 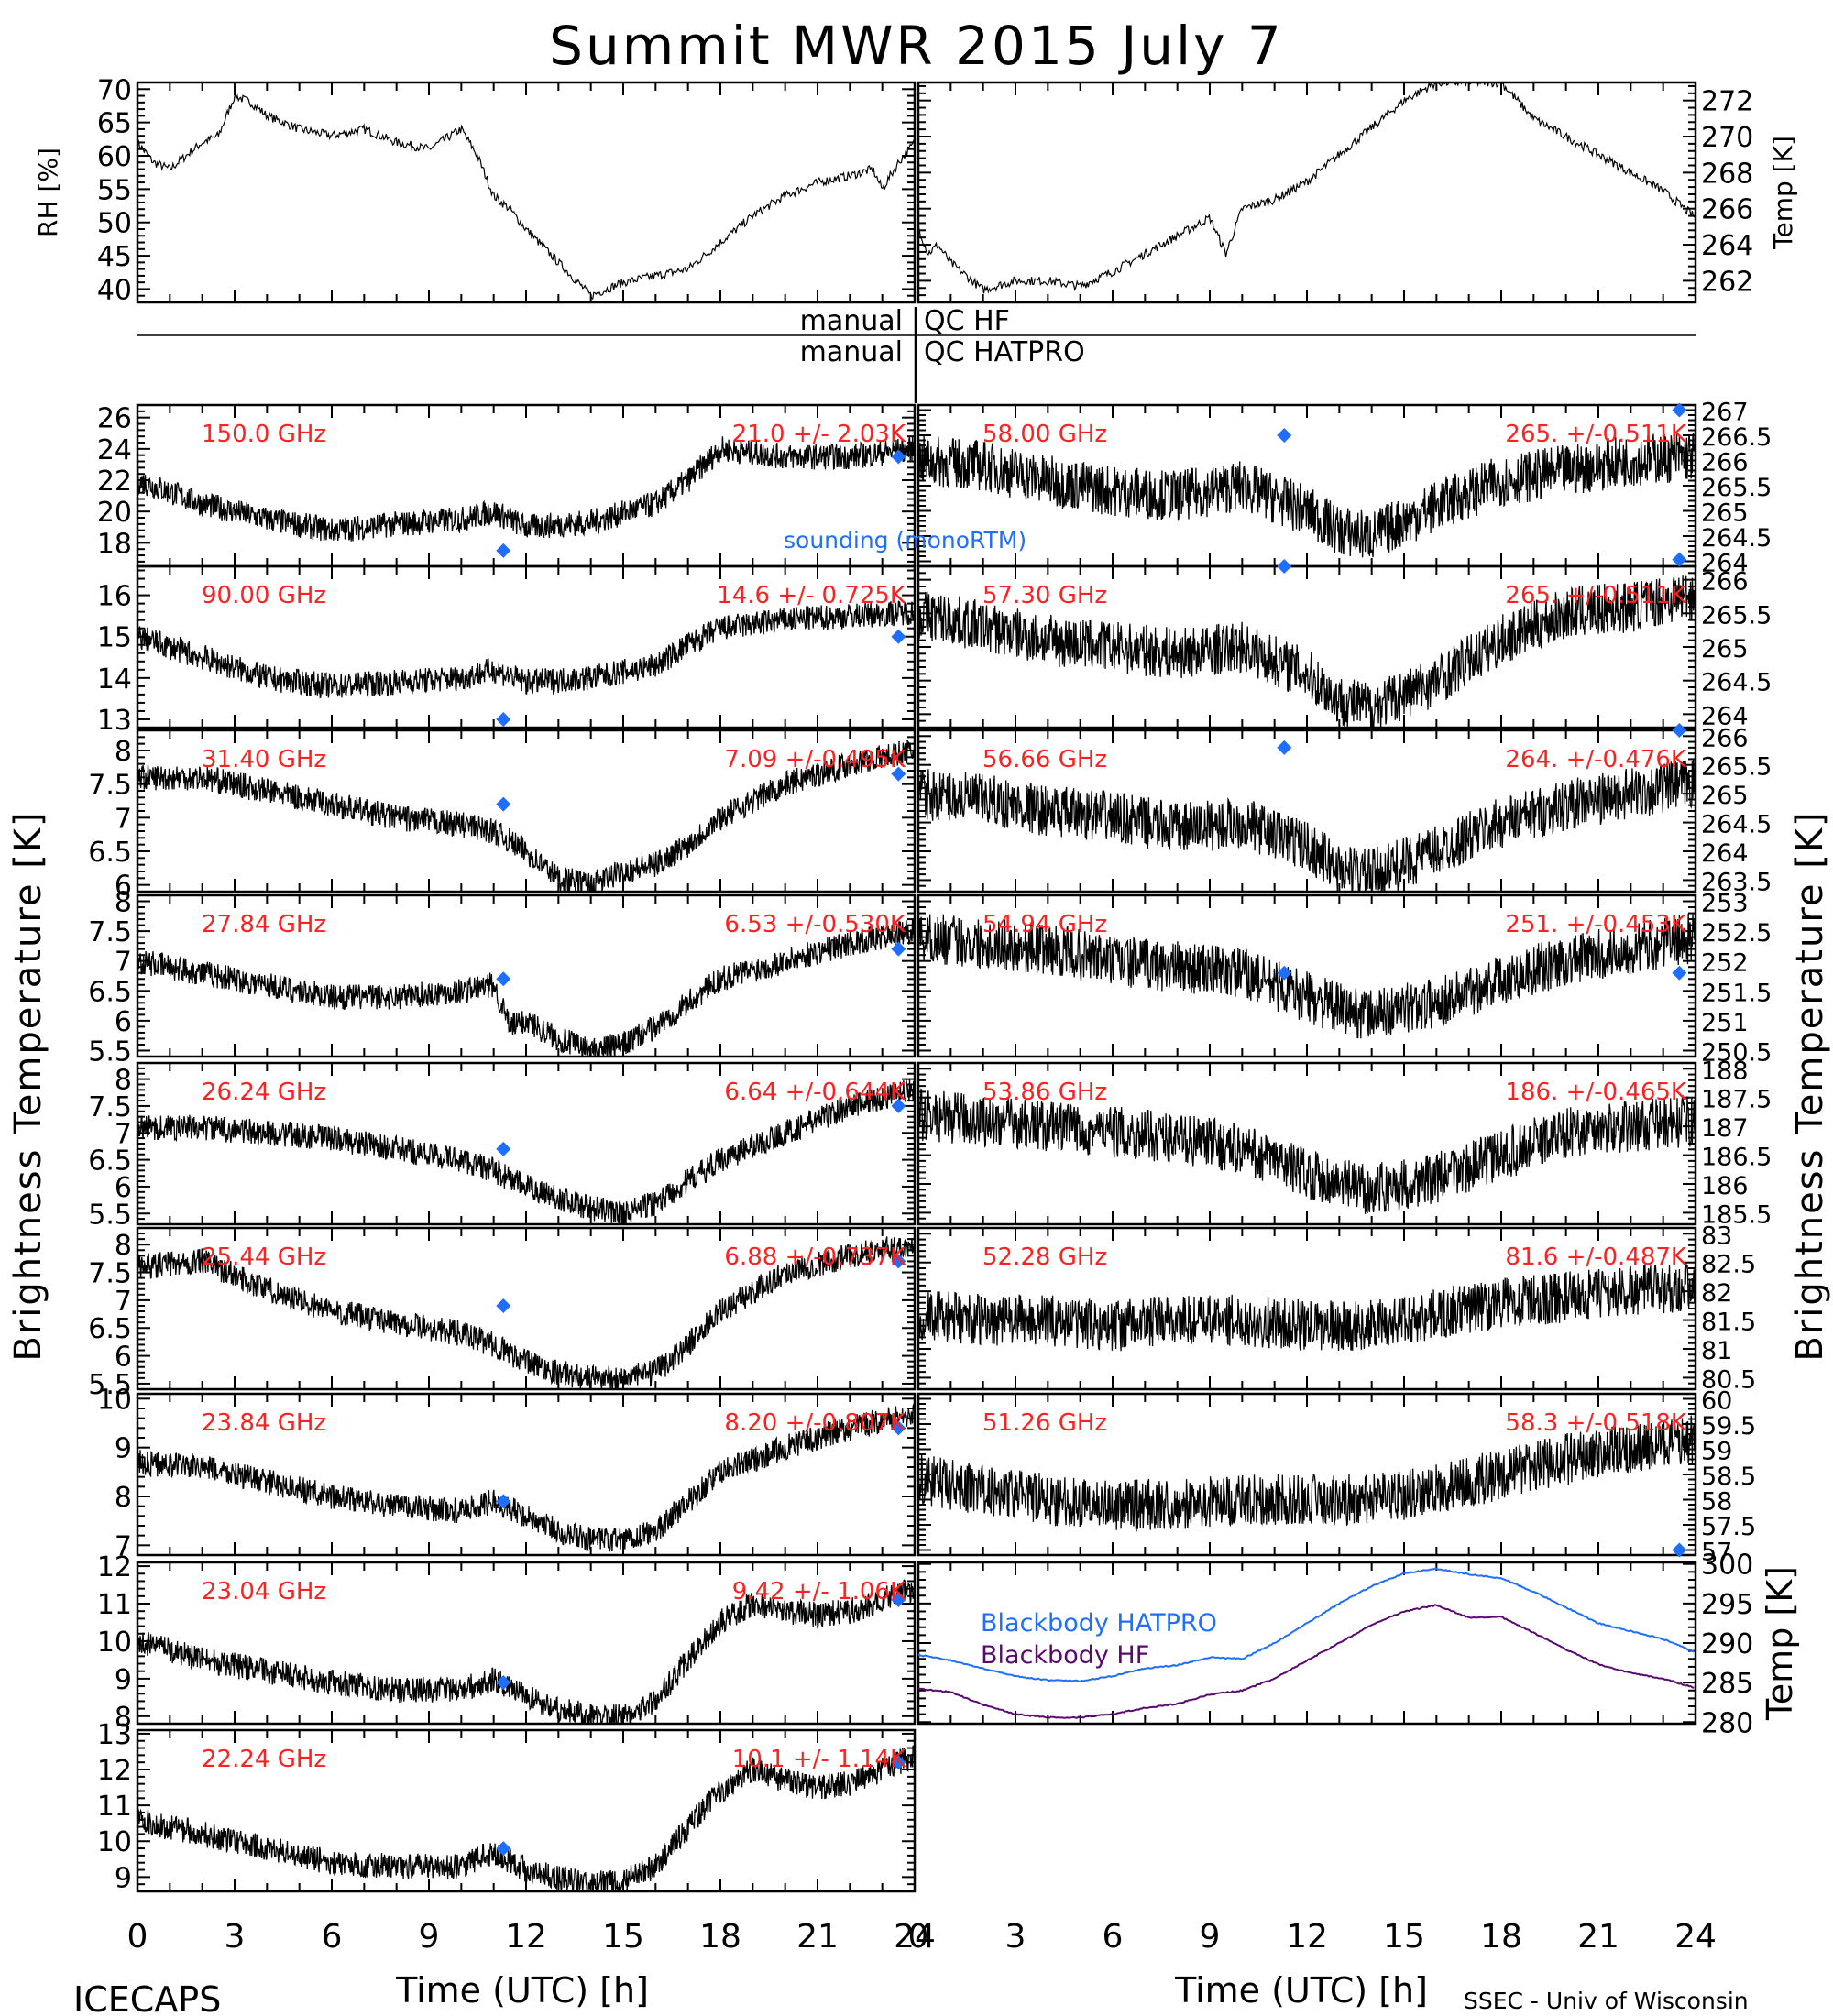 I want to click on y-tick-label: 252.5, so click(x=1736, y=933).